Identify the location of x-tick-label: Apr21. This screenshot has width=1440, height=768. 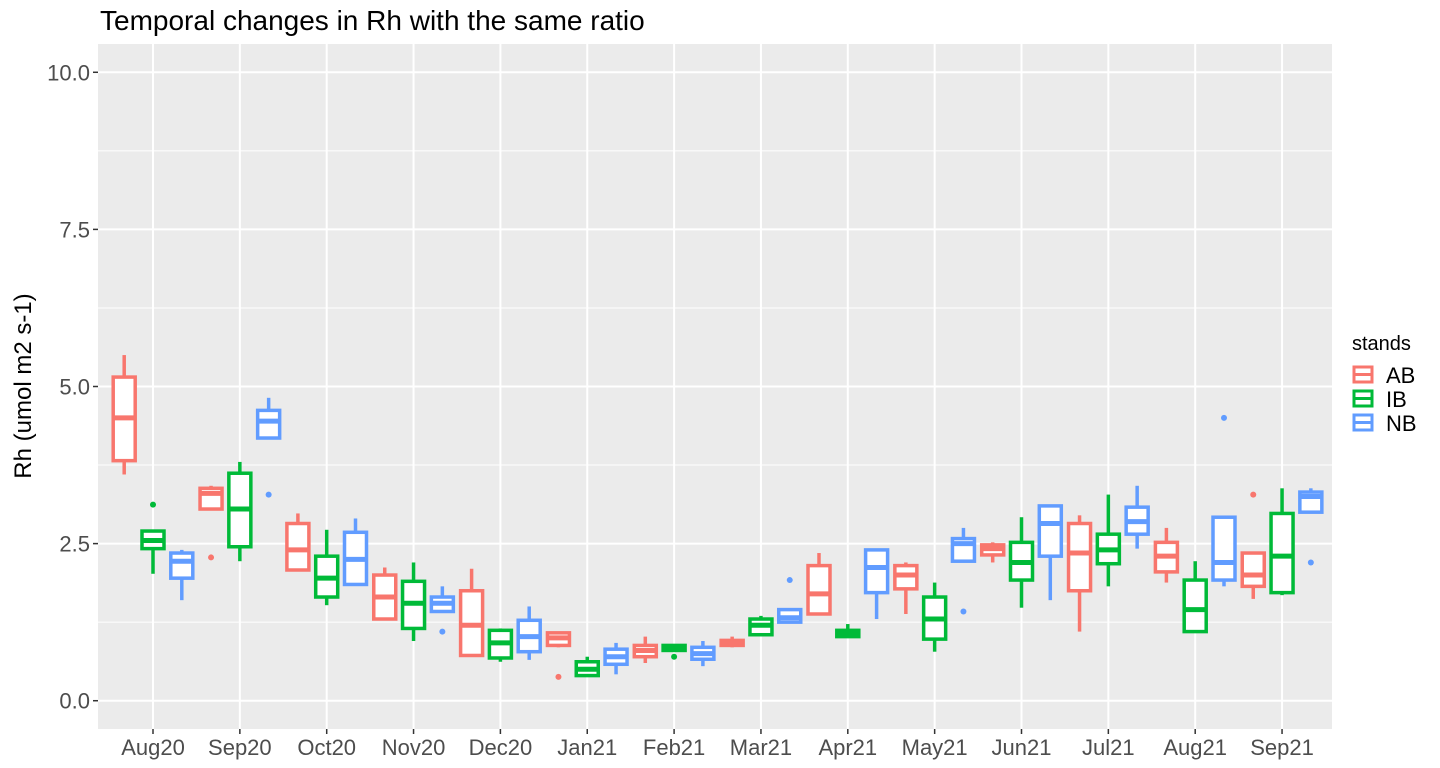
(847, 747).